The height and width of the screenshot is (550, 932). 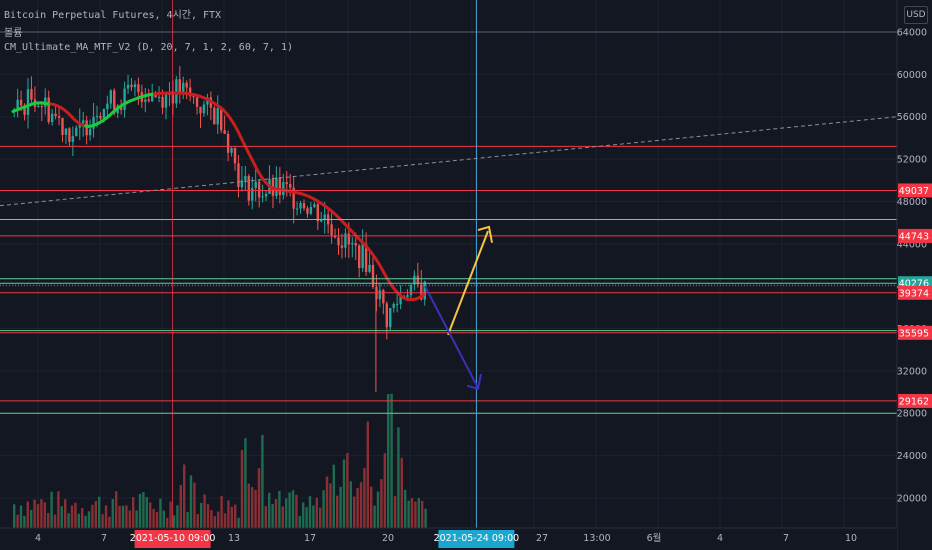 What do you see at coordinates (458, 308) in the screenshot?
I see `projection-arrows` at bounding box center [458, 308].